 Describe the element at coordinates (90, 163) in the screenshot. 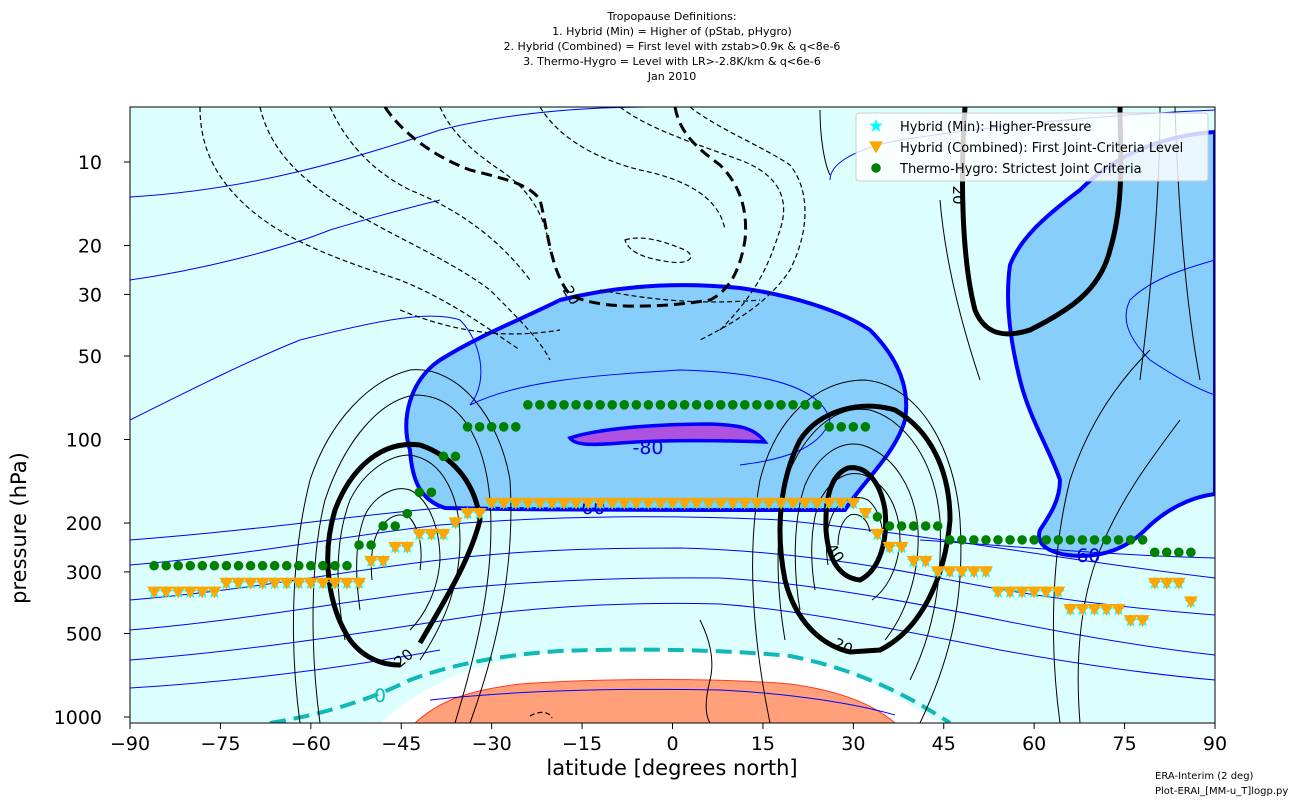

I see `y-tick-label: 10` at that location.